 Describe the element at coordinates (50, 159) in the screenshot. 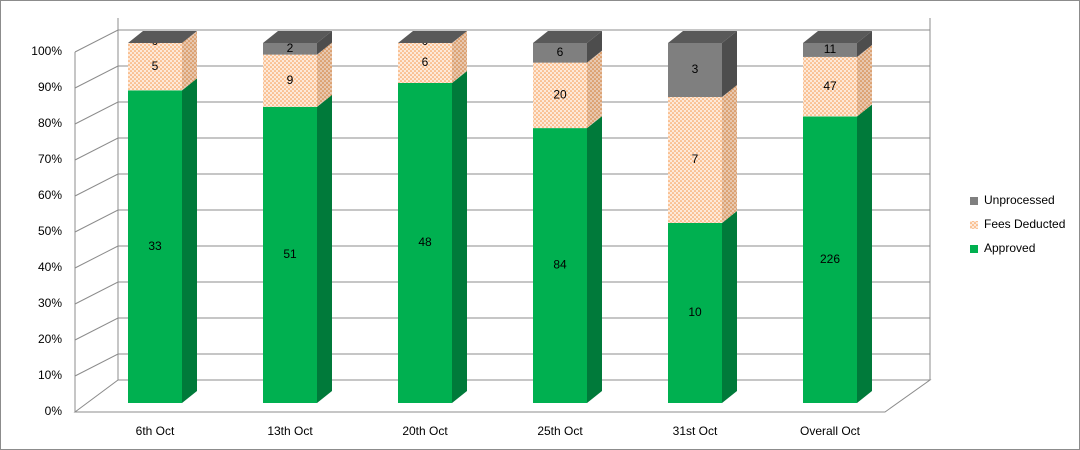

I see `y-tick-label: 70%` at that location.